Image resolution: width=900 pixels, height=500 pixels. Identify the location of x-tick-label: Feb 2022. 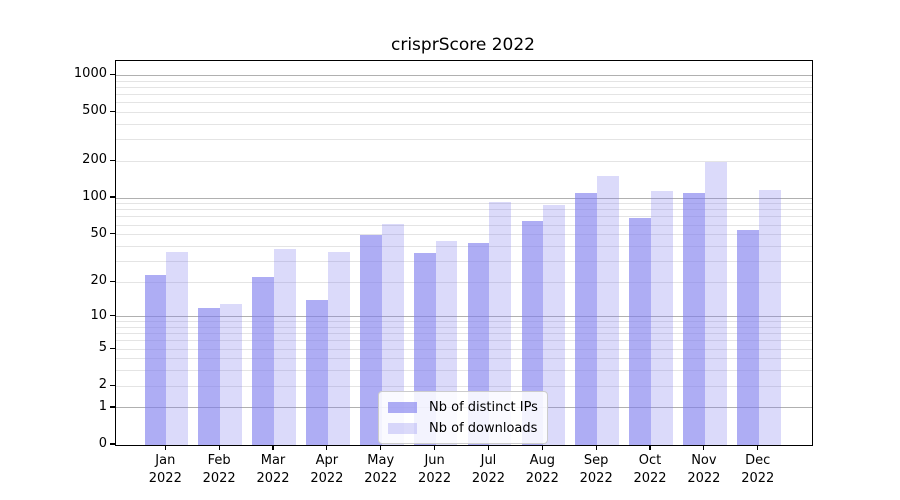
(219, 469).